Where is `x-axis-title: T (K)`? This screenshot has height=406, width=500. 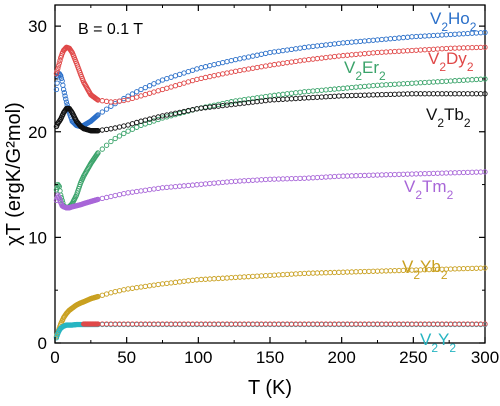 x-axis-title: T (K) is located at coordinates (270, 388).